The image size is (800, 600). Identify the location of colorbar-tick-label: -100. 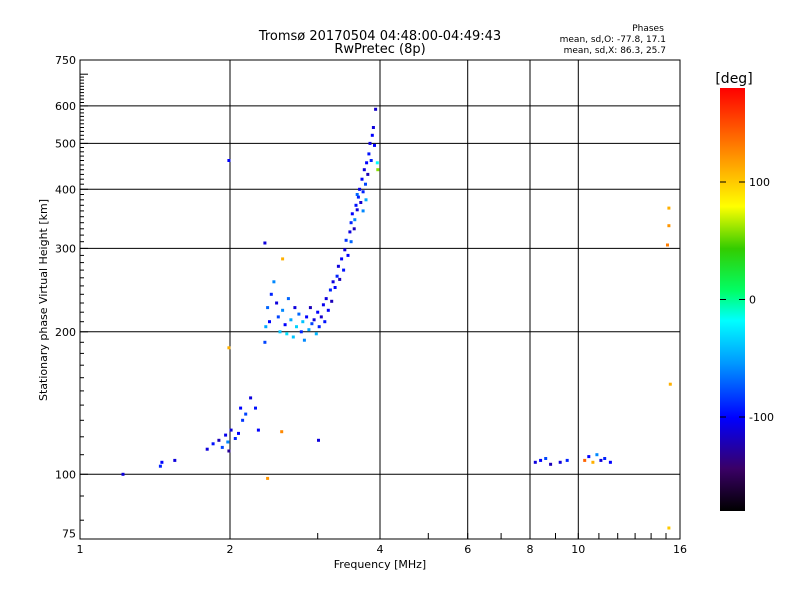
(761, 417).